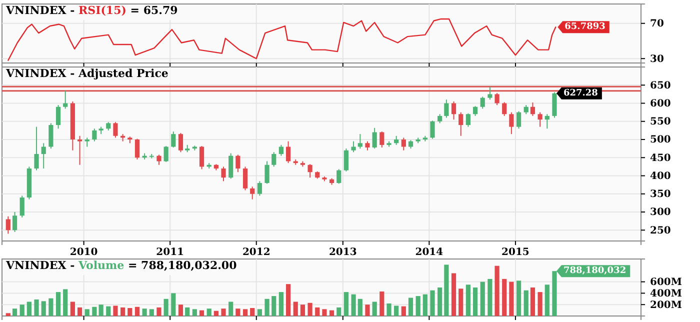 The height and width of the screenshot is (322, 700). What do you see at coordinates (666, 305) in the screenshot?
I see `y-tick-label: 200M` at bounding box center [666, 305].